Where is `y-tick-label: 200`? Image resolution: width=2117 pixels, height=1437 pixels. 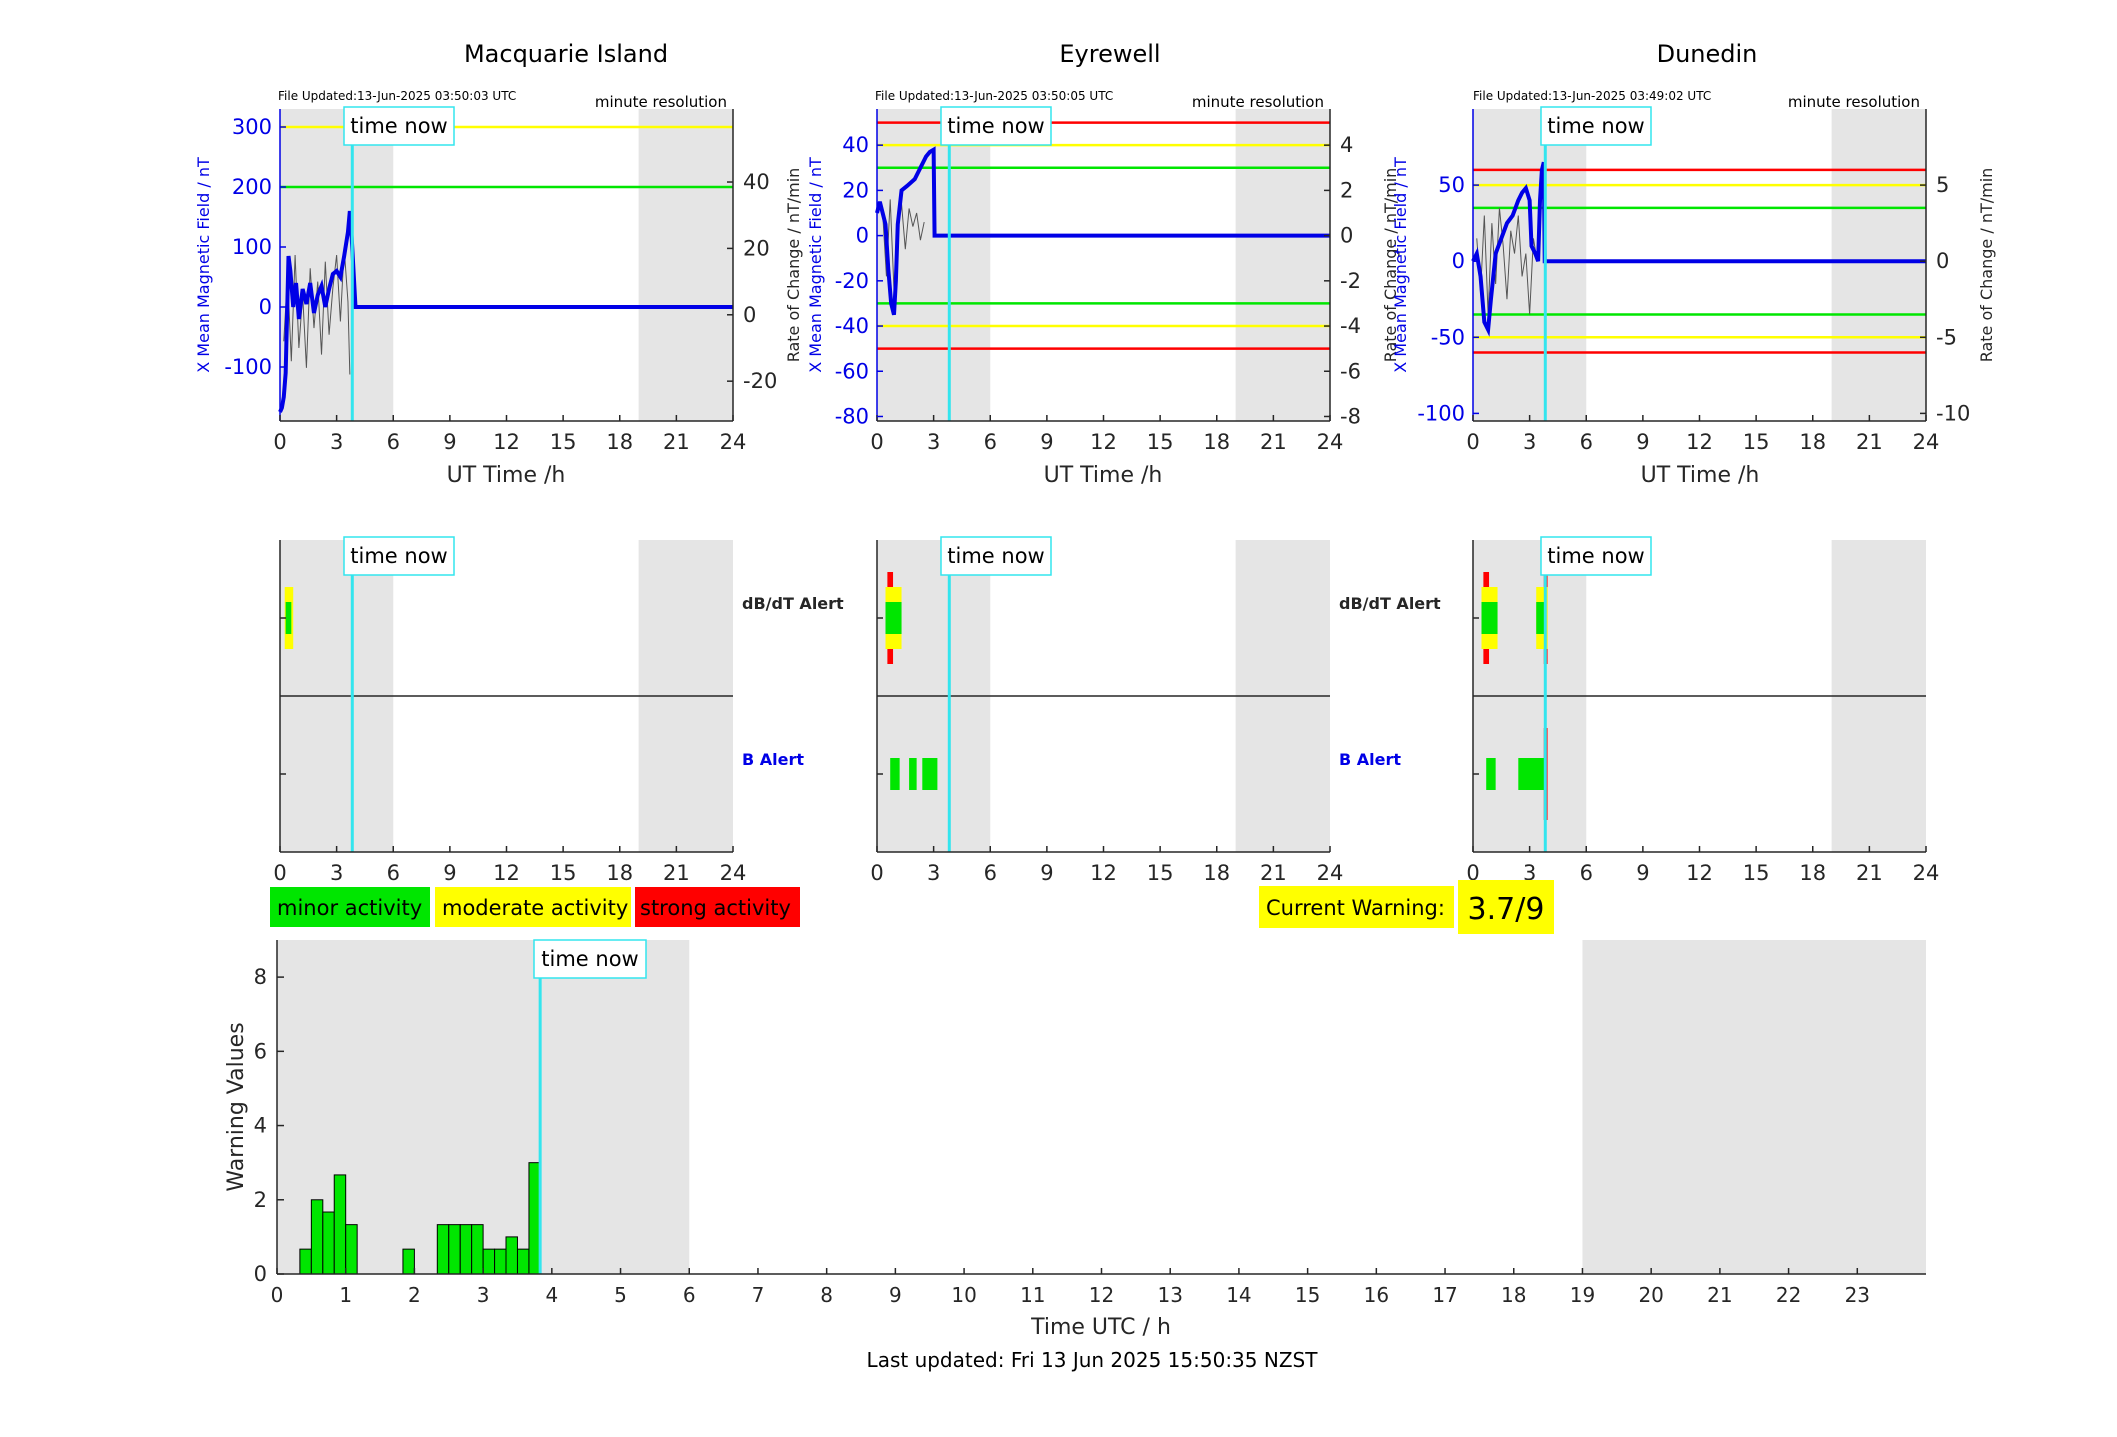 y-tick-label: 200 is located at coordinates (252, 187).